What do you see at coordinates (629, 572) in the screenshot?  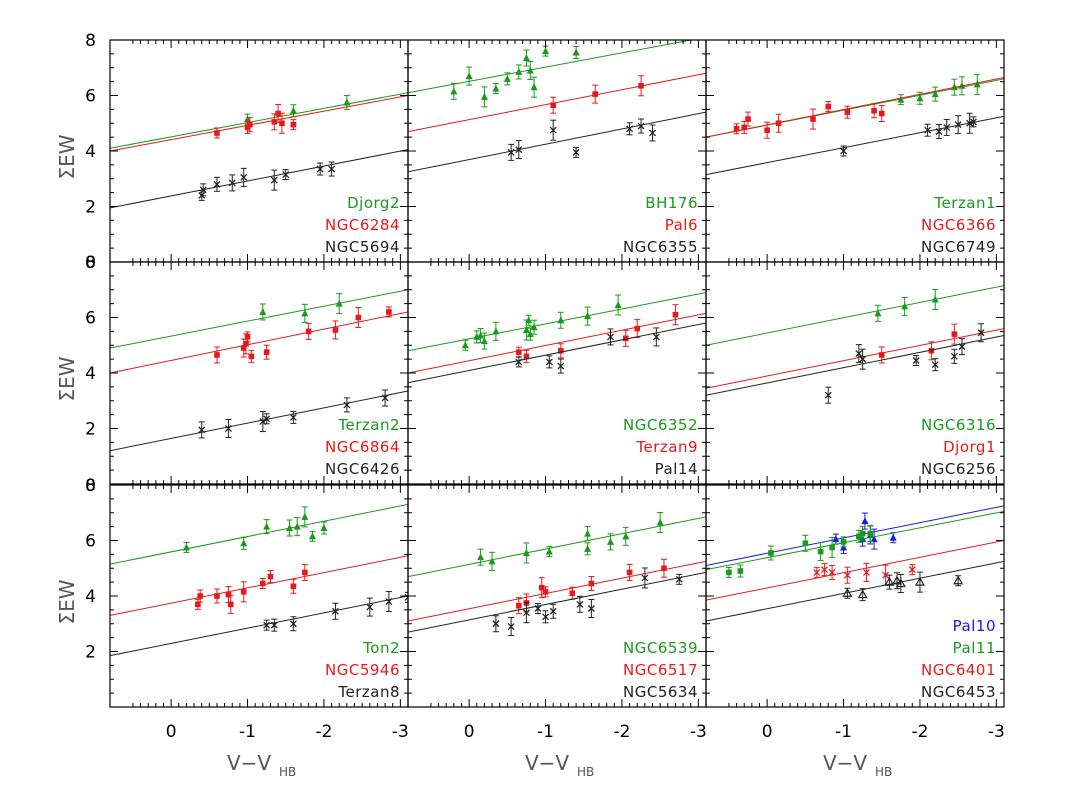 I see `point-ngc6517` at bounding box center [629, 572].